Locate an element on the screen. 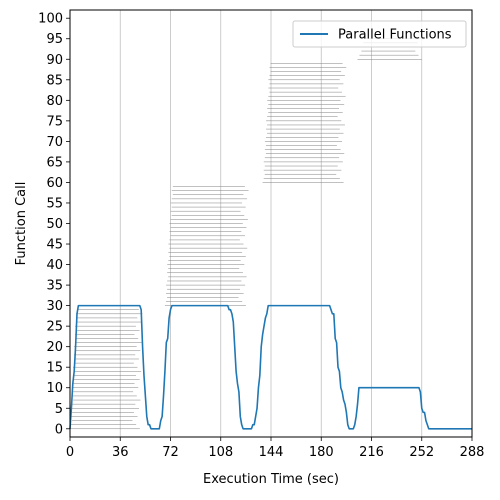  y-tick-label: 60 is located at coordinates (54, 183).